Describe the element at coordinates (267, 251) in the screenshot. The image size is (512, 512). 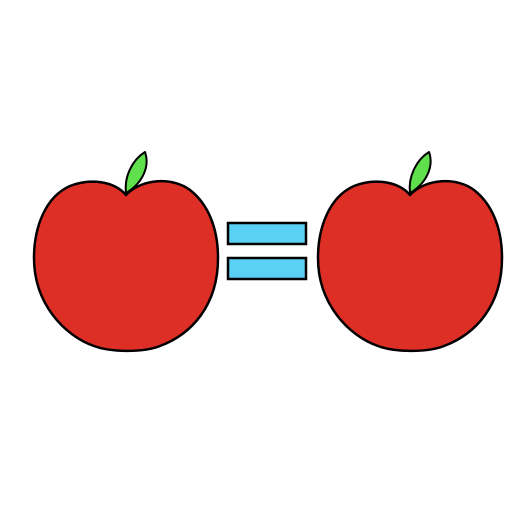
I see `equals-sign-icon` at that location.